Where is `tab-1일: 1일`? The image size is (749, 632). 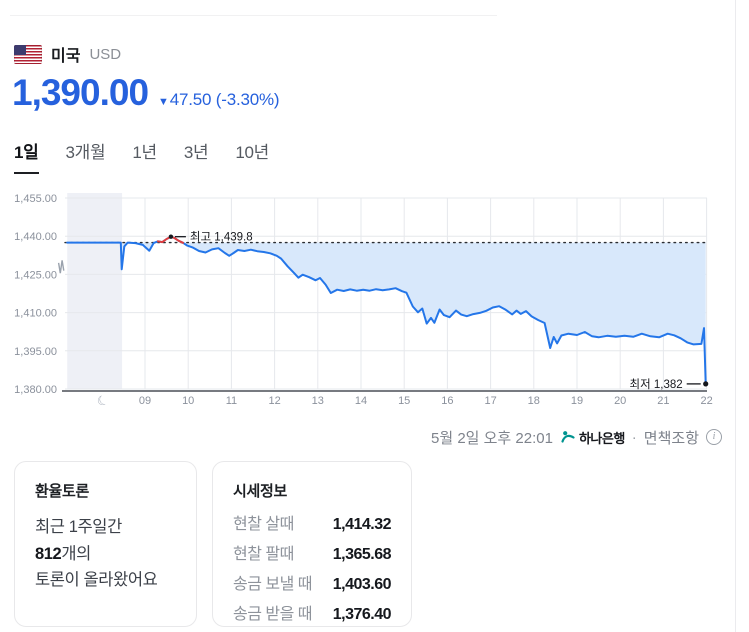
tab-1일: 1일 is located at coordinates (26, 156).